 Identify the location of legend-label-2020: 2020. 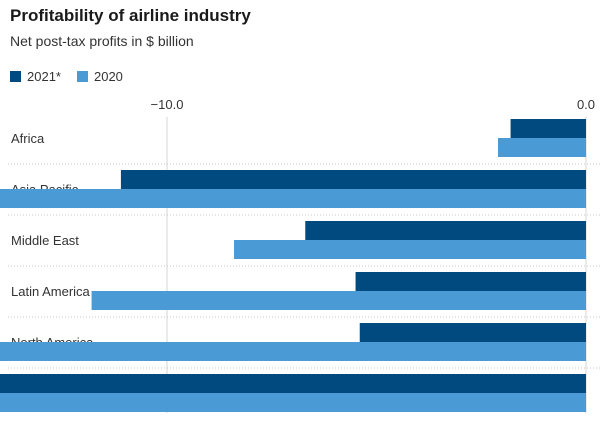
(108, 76).